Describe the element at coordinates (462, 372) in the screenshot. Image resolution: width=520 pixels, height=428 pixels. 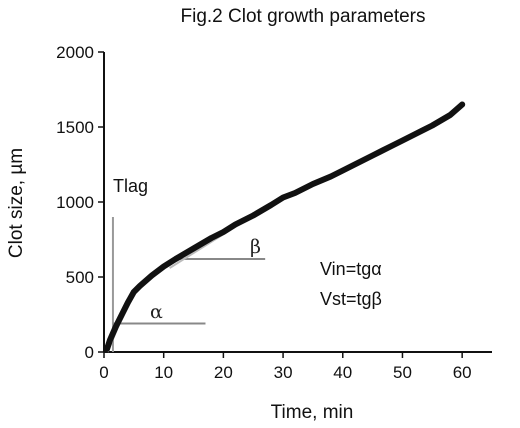
I see `x-tick-label: 60` at that location.